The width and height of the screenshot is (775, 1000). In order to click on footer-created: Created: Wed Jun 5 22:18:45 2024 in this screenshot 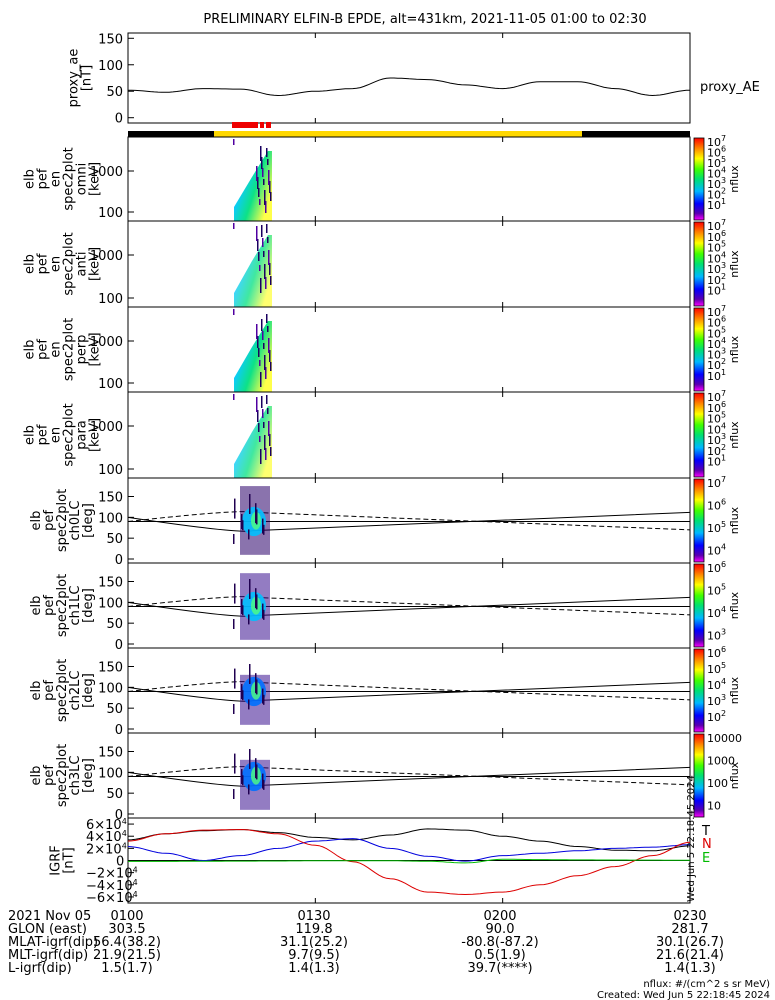, I will do `click(683, 995)`.